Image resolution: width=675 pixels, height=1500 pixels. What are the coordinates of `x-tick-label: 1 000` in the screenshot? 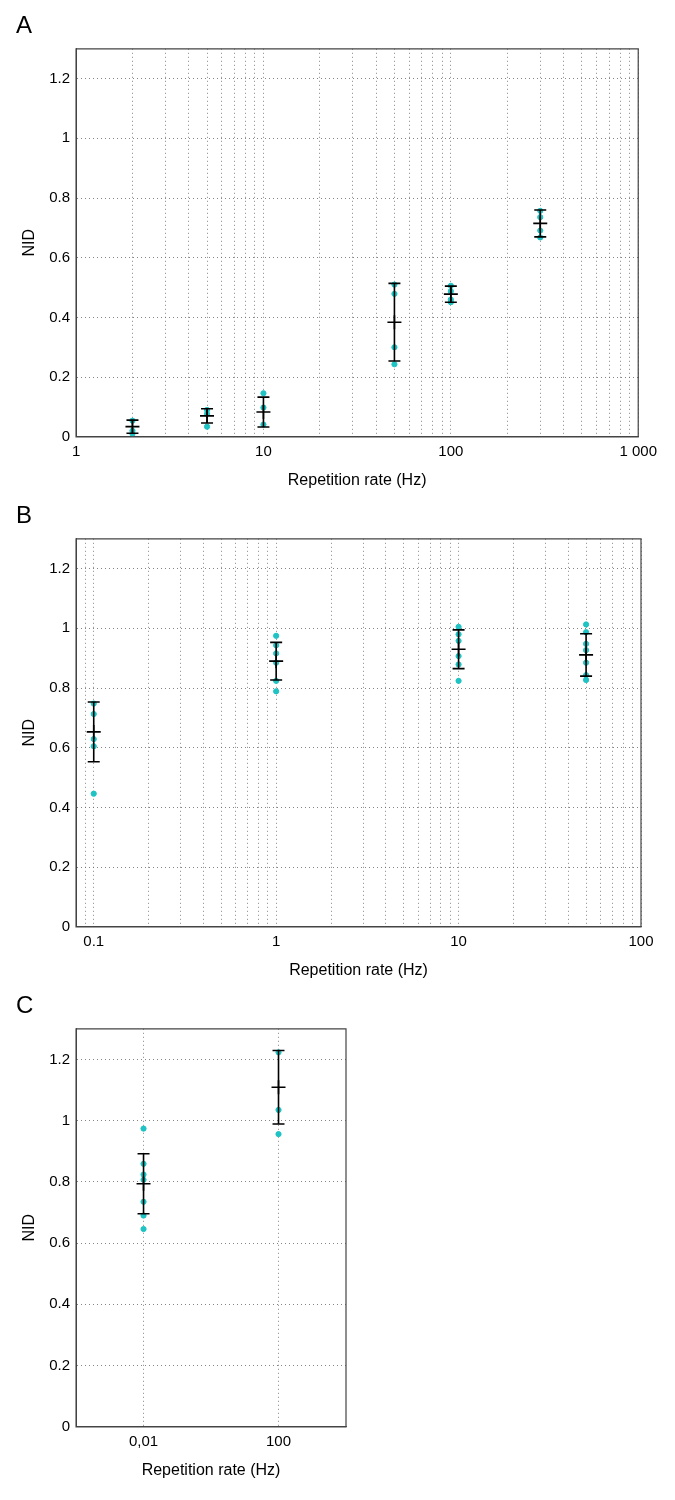 It's located at (638, 450).